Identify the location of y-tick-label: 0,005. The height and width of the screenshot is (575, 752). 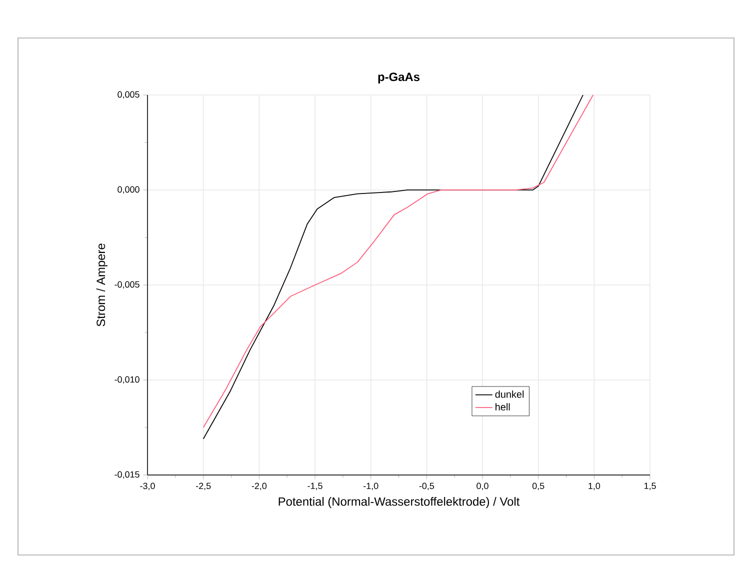
(129, 95).